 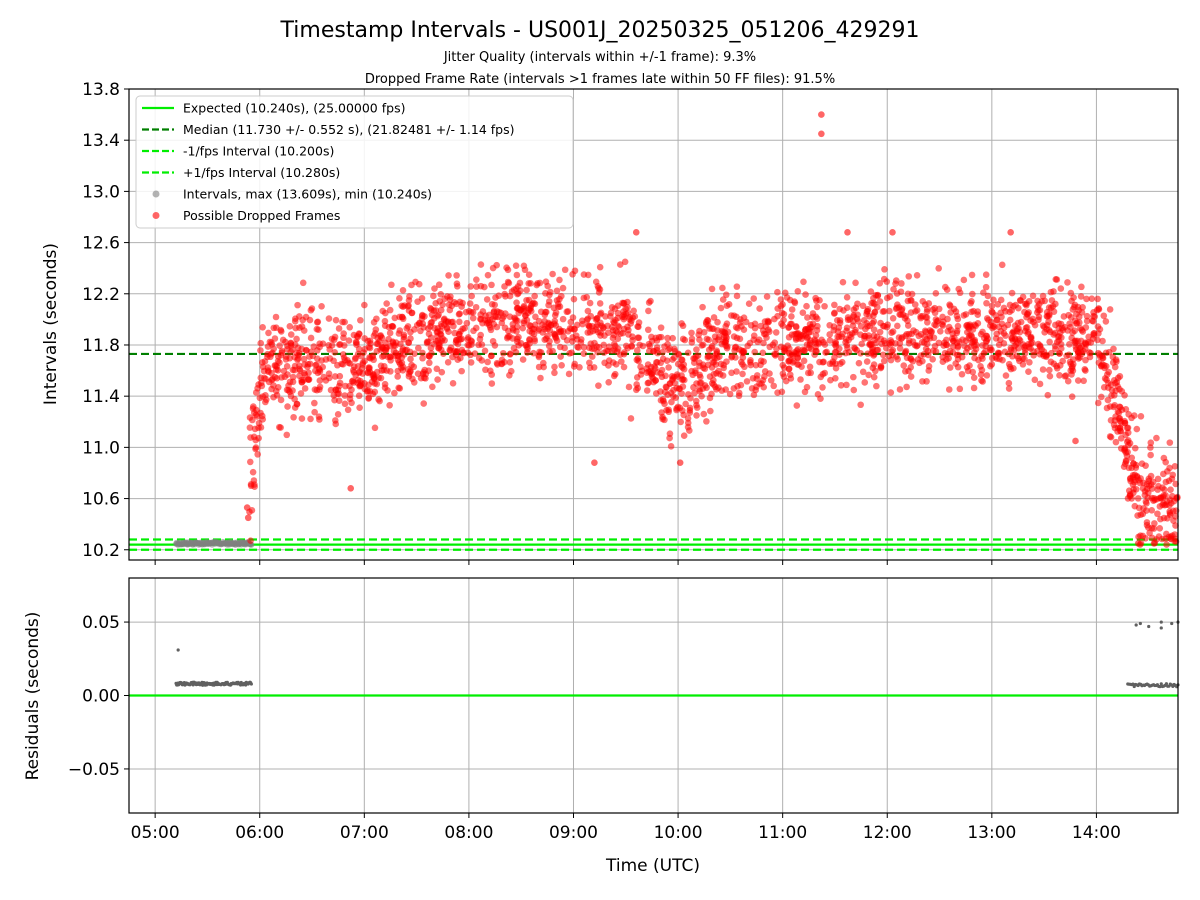 What do you see at coordinates (261, 215) in the screenshot?
I see `legend-label: Possible Dropped Frames` at bounding box center [261, 215].